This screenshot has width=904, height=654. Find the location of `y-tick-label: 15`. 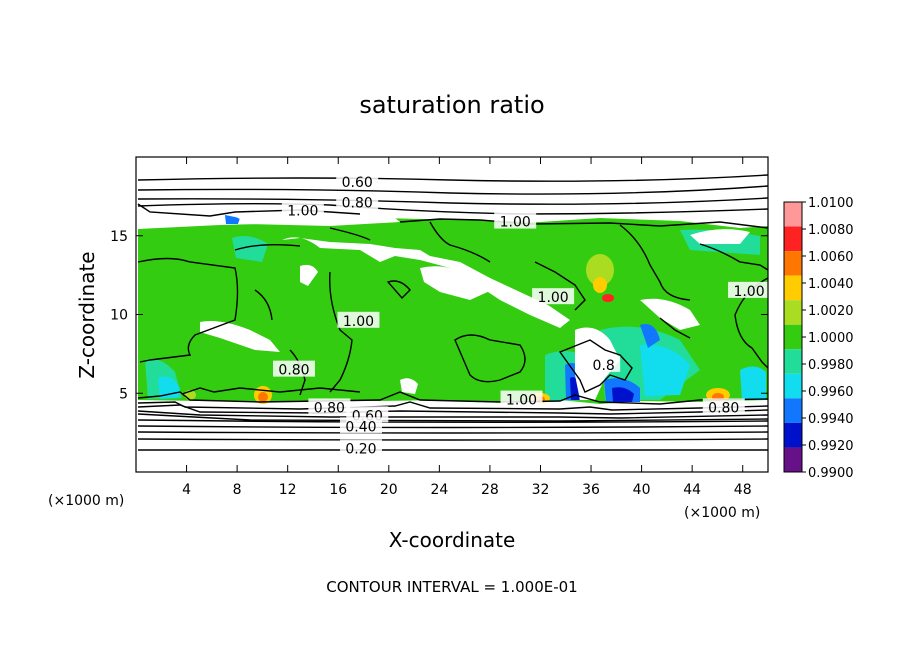

y-tick-label: 15 is located at coordinates (119, 237).